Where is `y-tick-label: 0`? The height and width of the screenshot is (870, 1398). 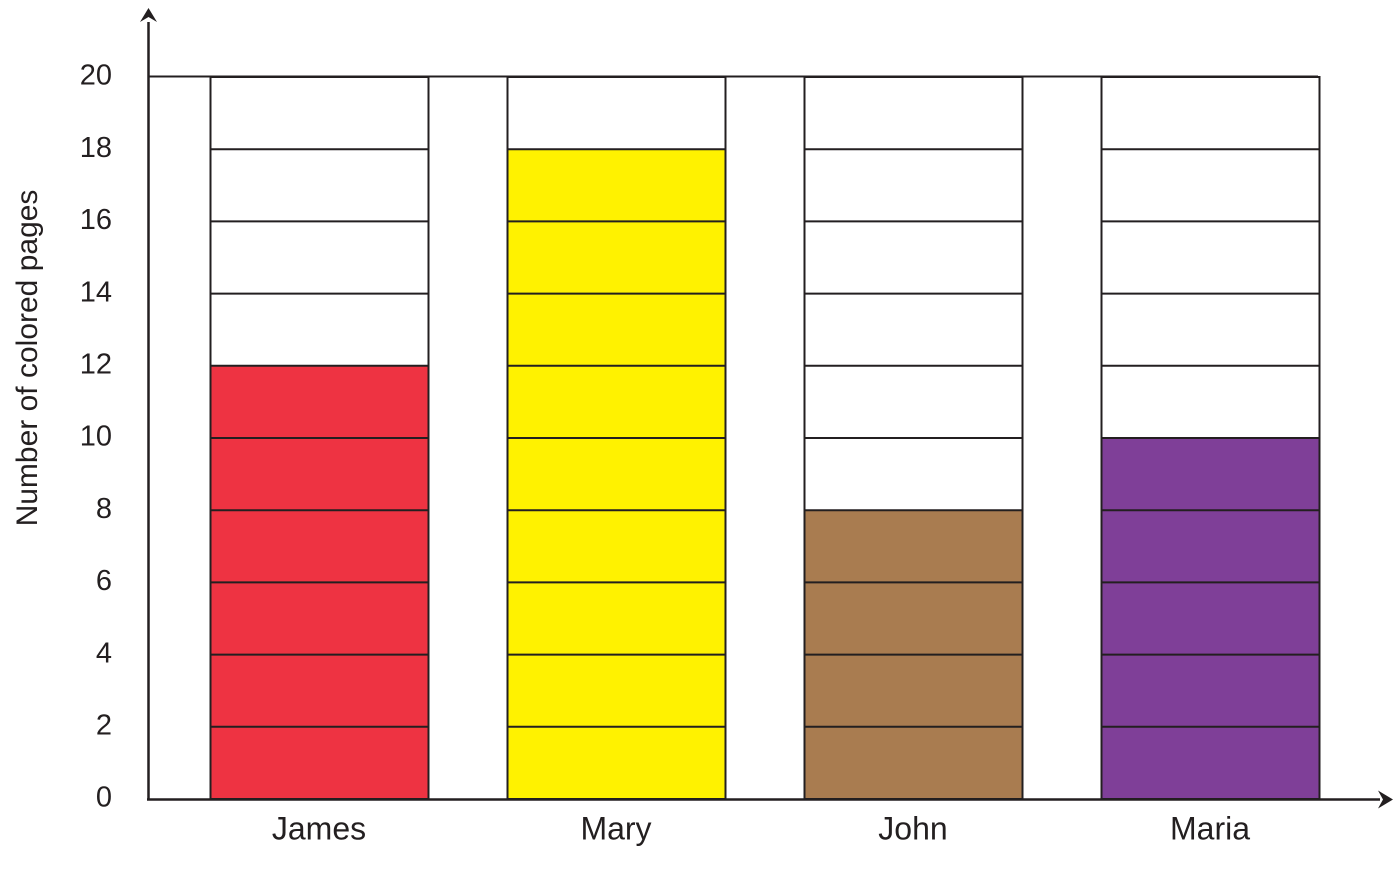
y-tick-label: 0 is located at coordinates (104, 798).